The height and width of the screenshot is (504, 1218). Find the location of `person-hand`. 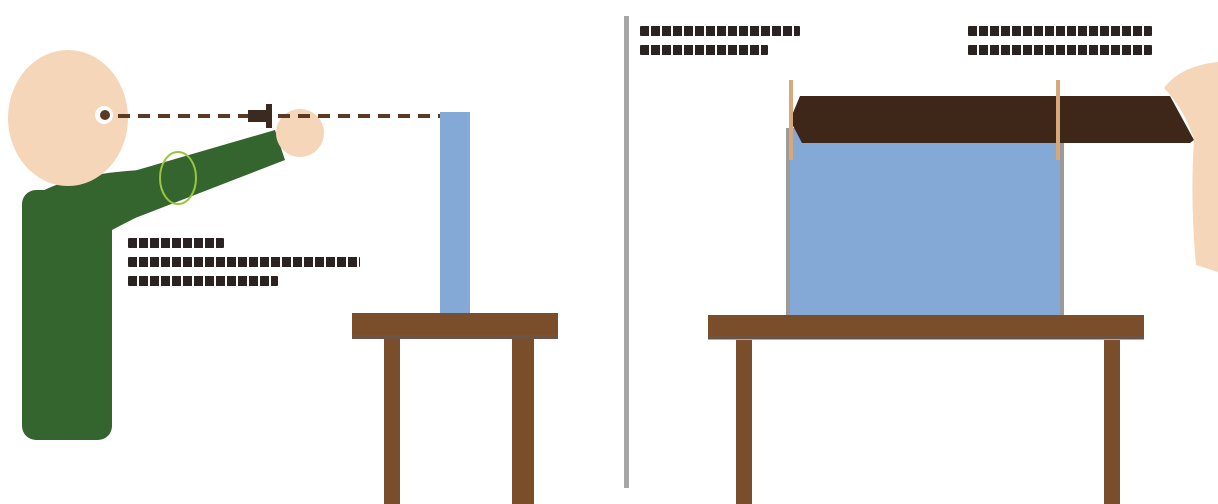

person-hand is located at coordinates (300, 133).